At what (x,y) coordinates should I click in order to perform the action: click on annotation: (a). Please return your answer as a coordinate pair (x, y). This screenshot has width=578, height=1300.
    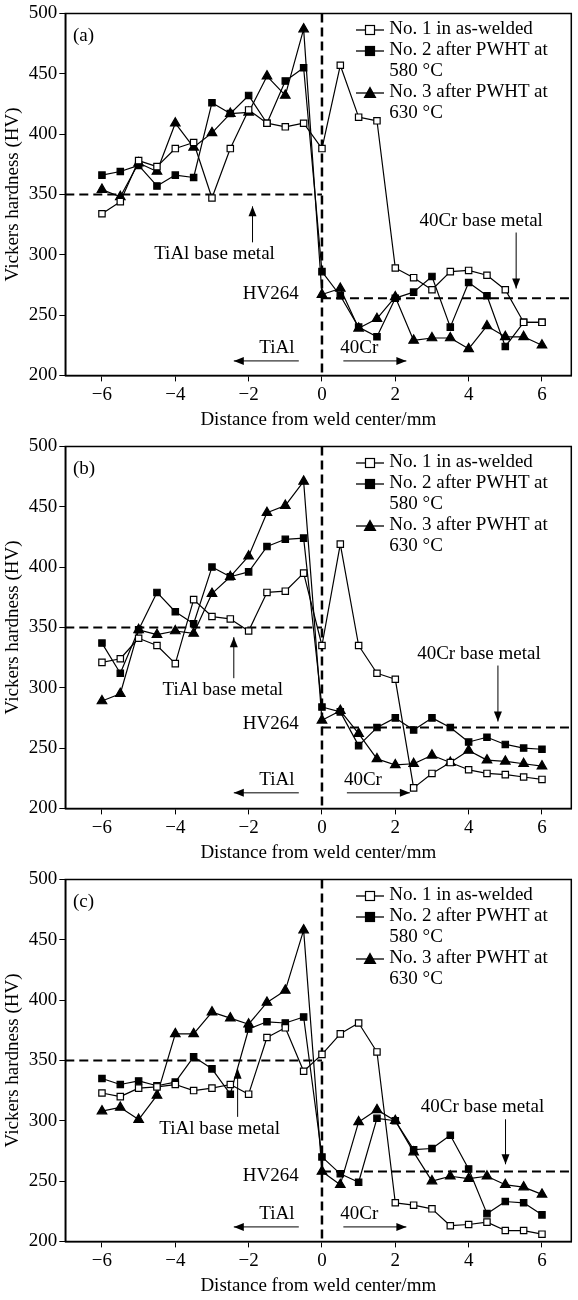
    Looking at the image, I should click on (83, 34).